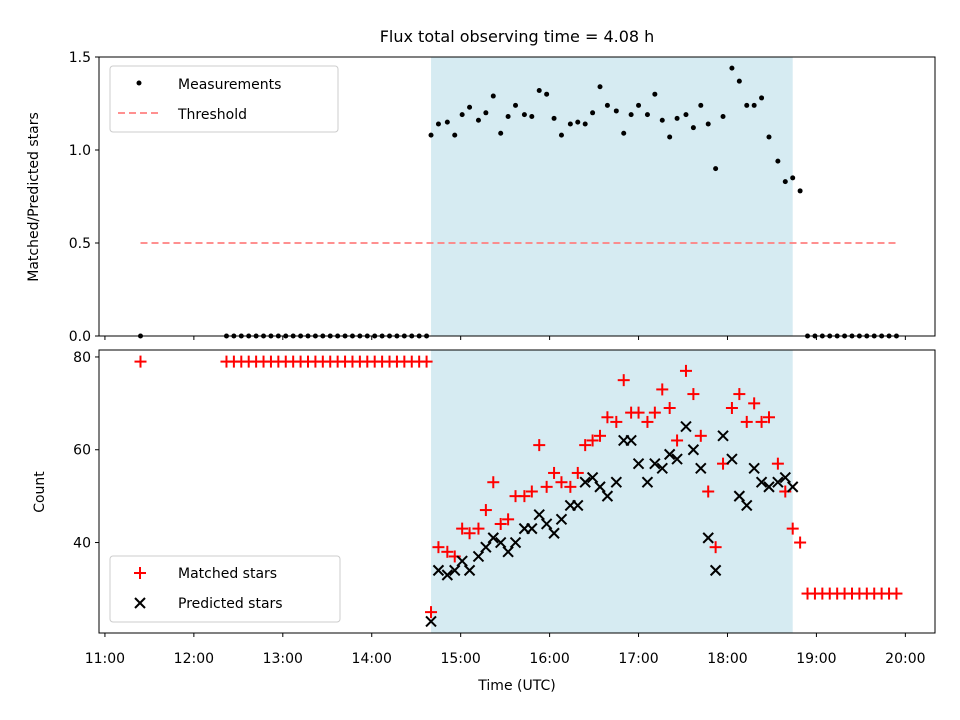 The height and width of the screenshot is (720, 960). I want to click on y-tick-label: 0.5, so click(80, 244).